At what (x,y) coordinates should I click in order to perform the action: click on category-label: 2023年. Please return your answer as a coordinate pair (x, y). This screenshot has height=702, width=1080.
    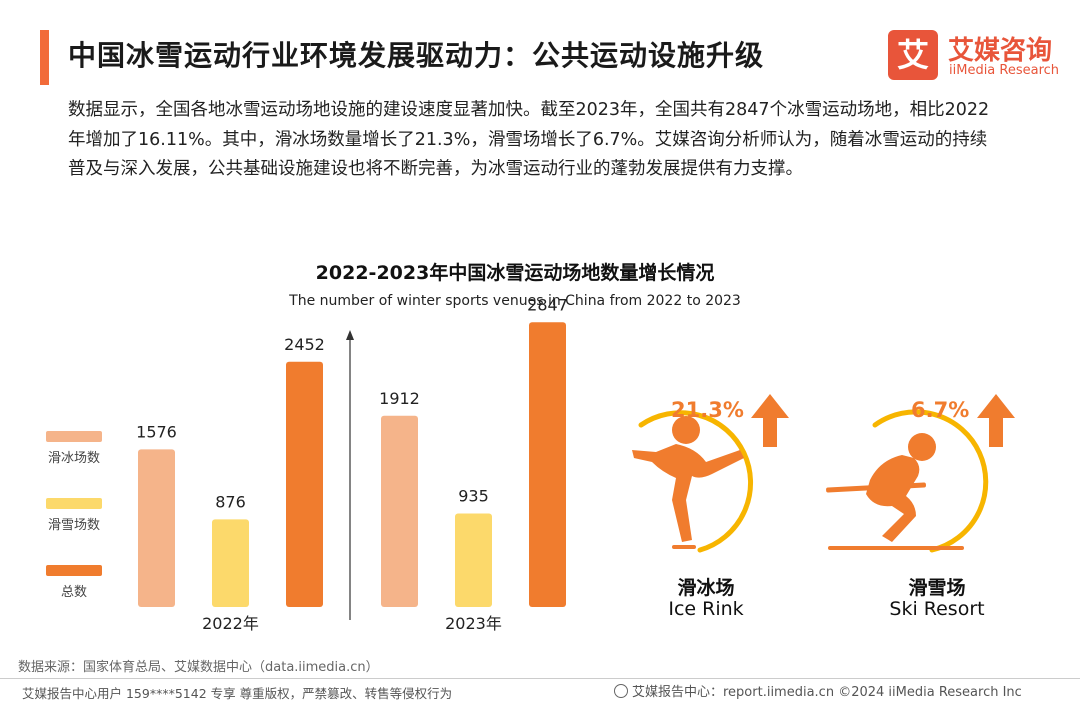
    Looking at the image, I should click on (473, 623).